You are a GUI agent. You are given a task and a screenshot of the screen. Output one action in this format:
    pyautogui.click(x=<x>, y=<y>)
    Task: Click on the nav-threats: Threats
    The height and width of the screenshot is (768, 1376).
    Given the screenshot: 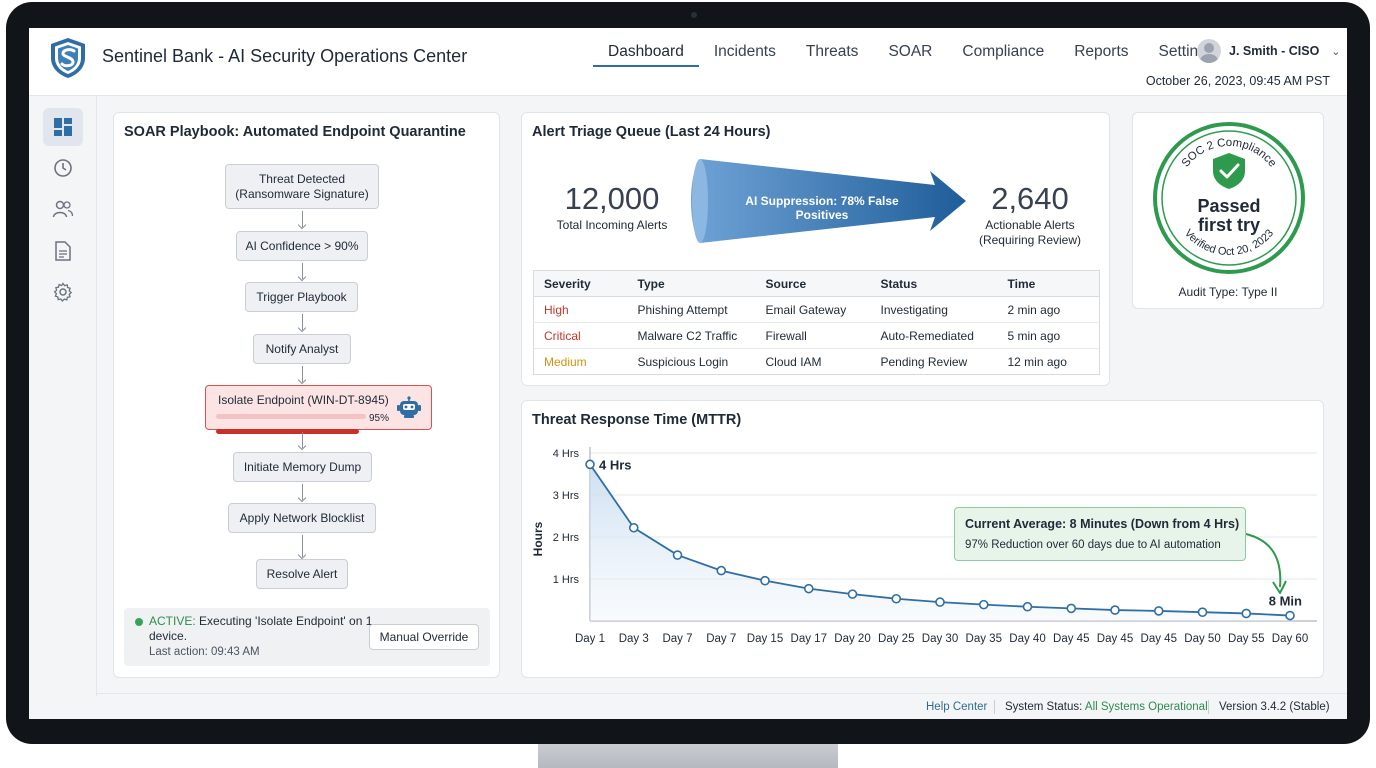 What is the action you would take?
    pyautogui.click(x=832, y=51)
    